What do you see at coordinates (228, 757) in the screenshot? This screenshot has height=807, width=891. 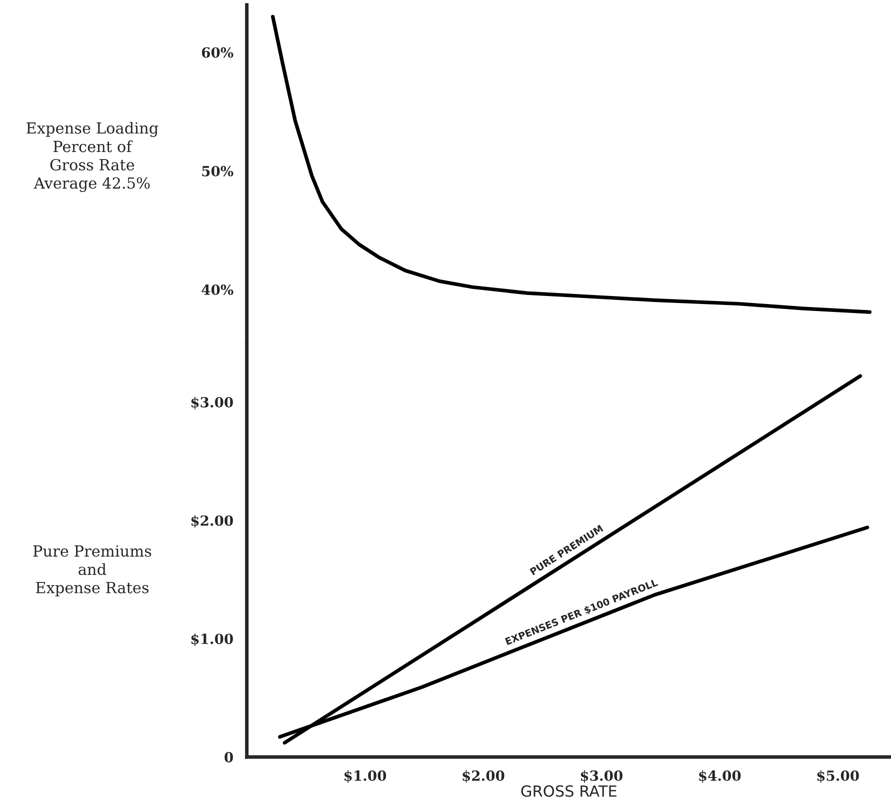 I see `y-tick-label: 0` at bounding box center [228, 757].